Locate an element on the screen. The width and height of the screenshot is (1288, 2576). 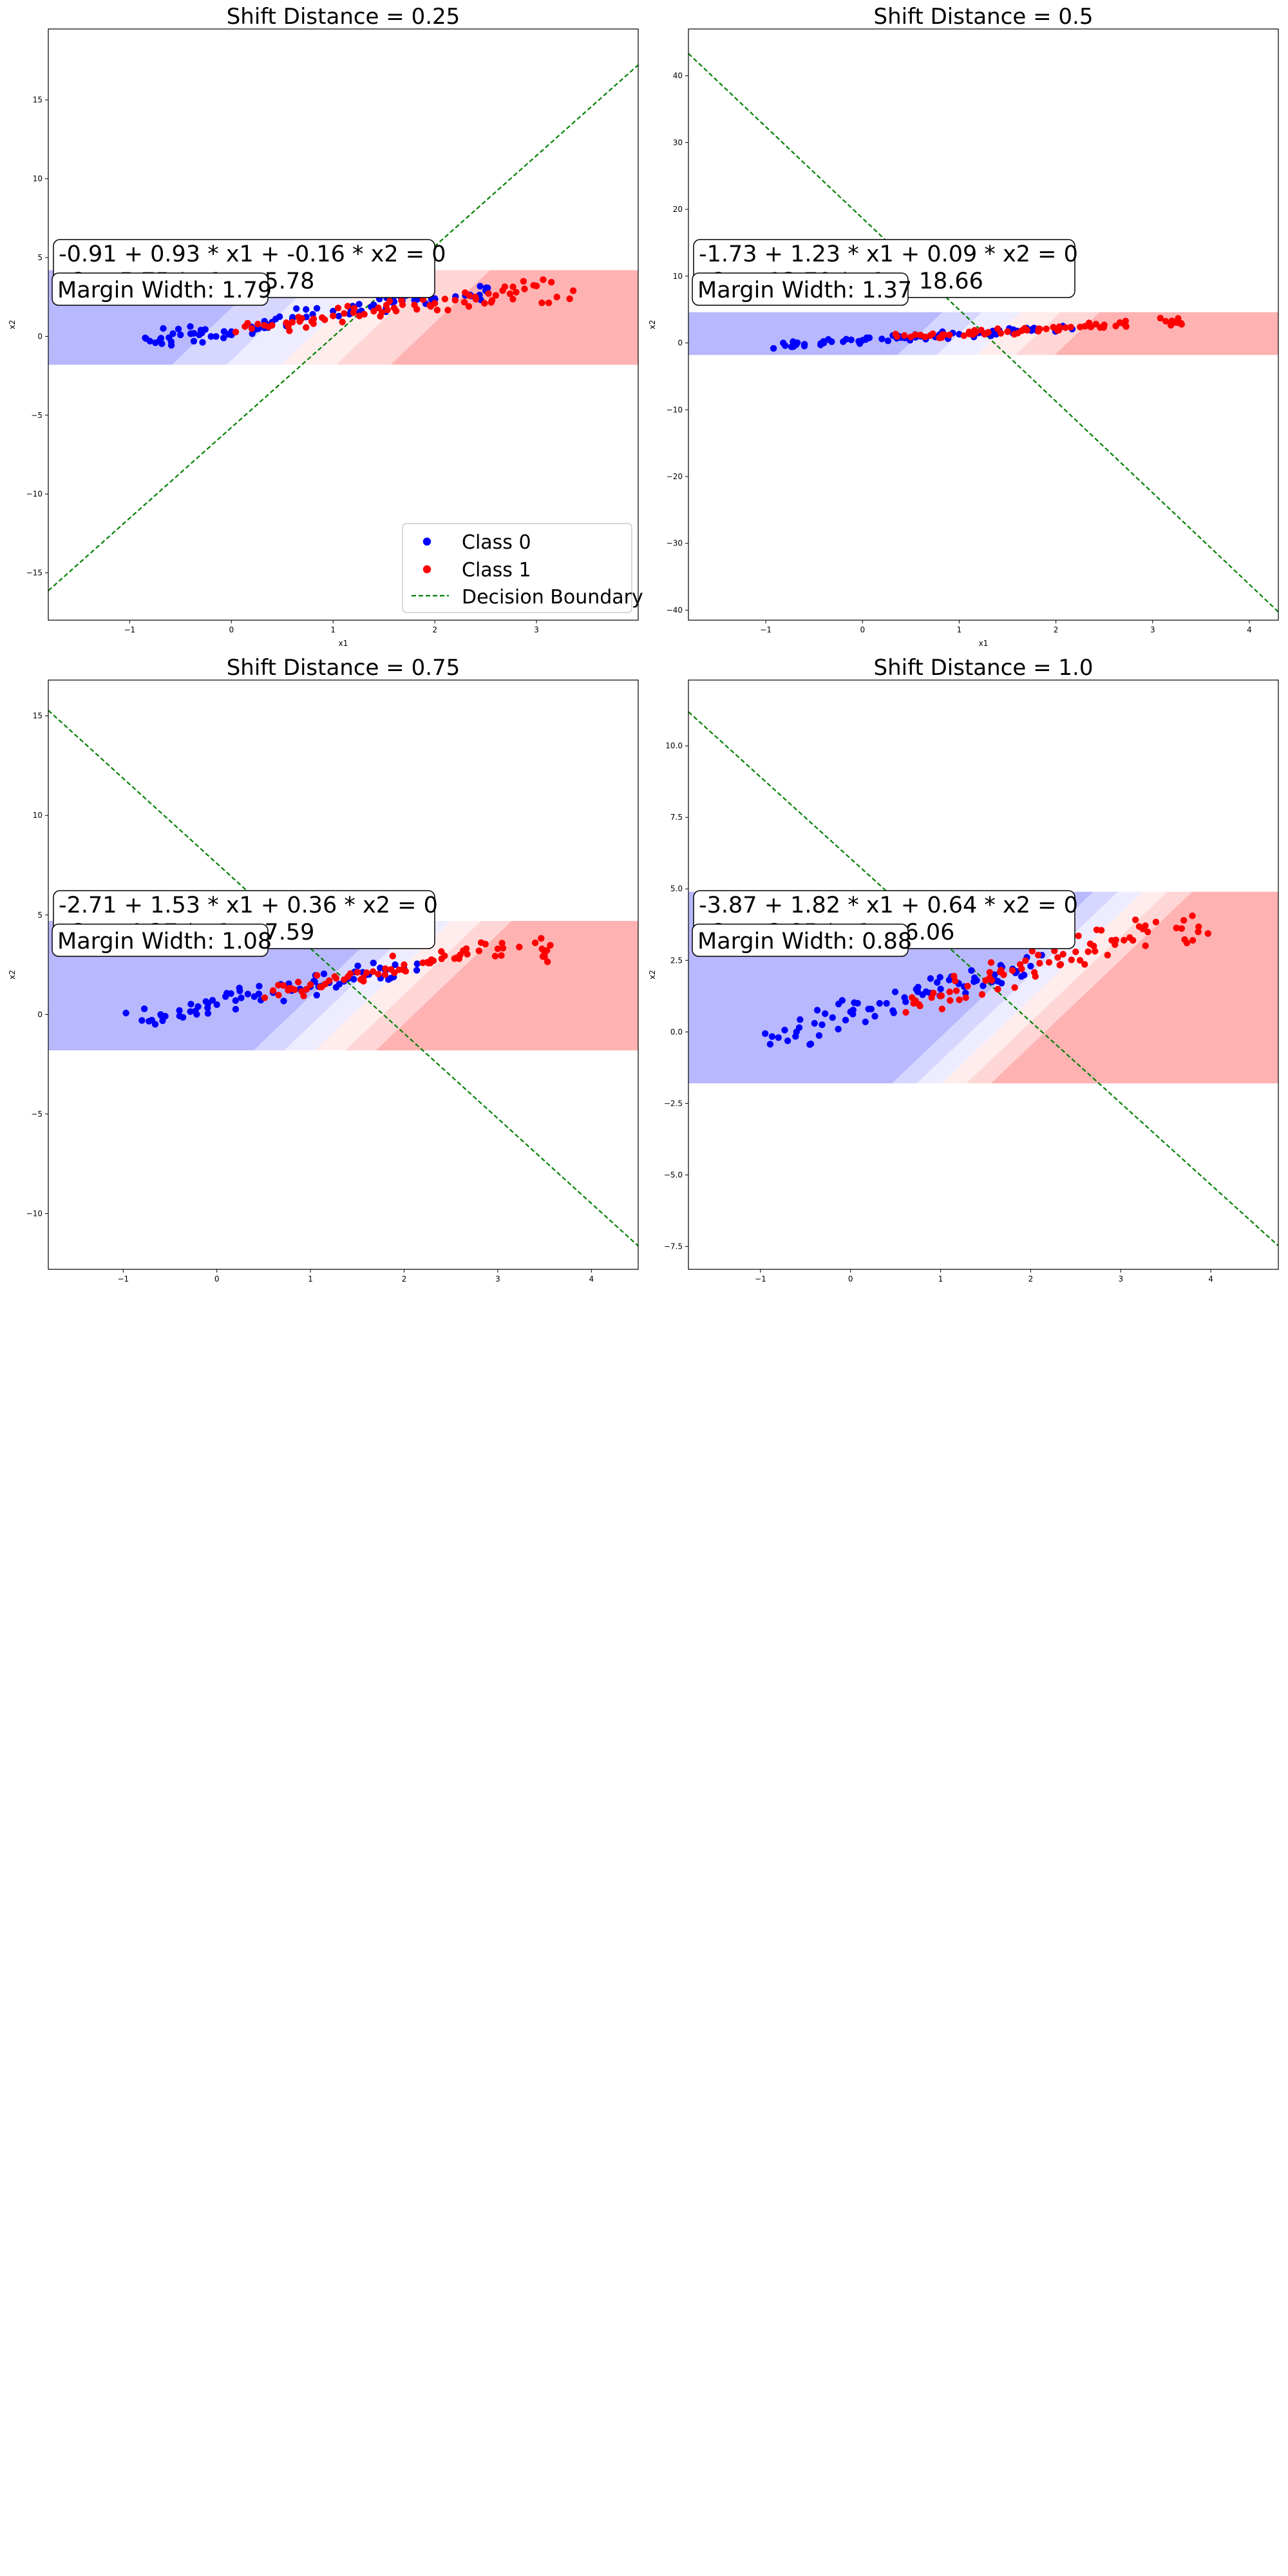
legend-class1-marker is located at coordinates (427, 570).